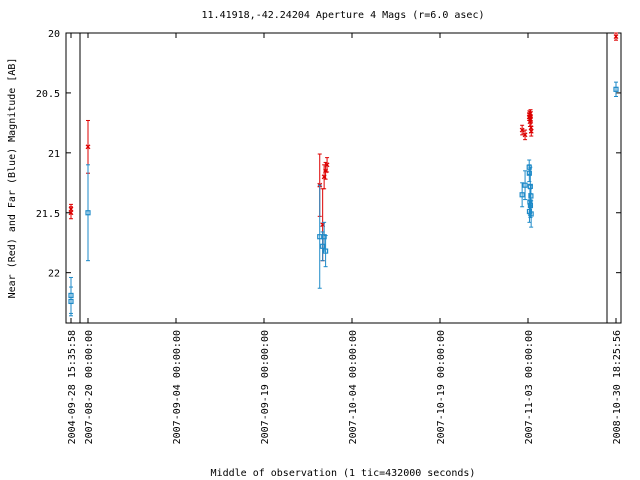 This screenshot has height=480, width=640. I want to click on x-tick-label: 2007-11-03 00:00:00, so click(529, 387).